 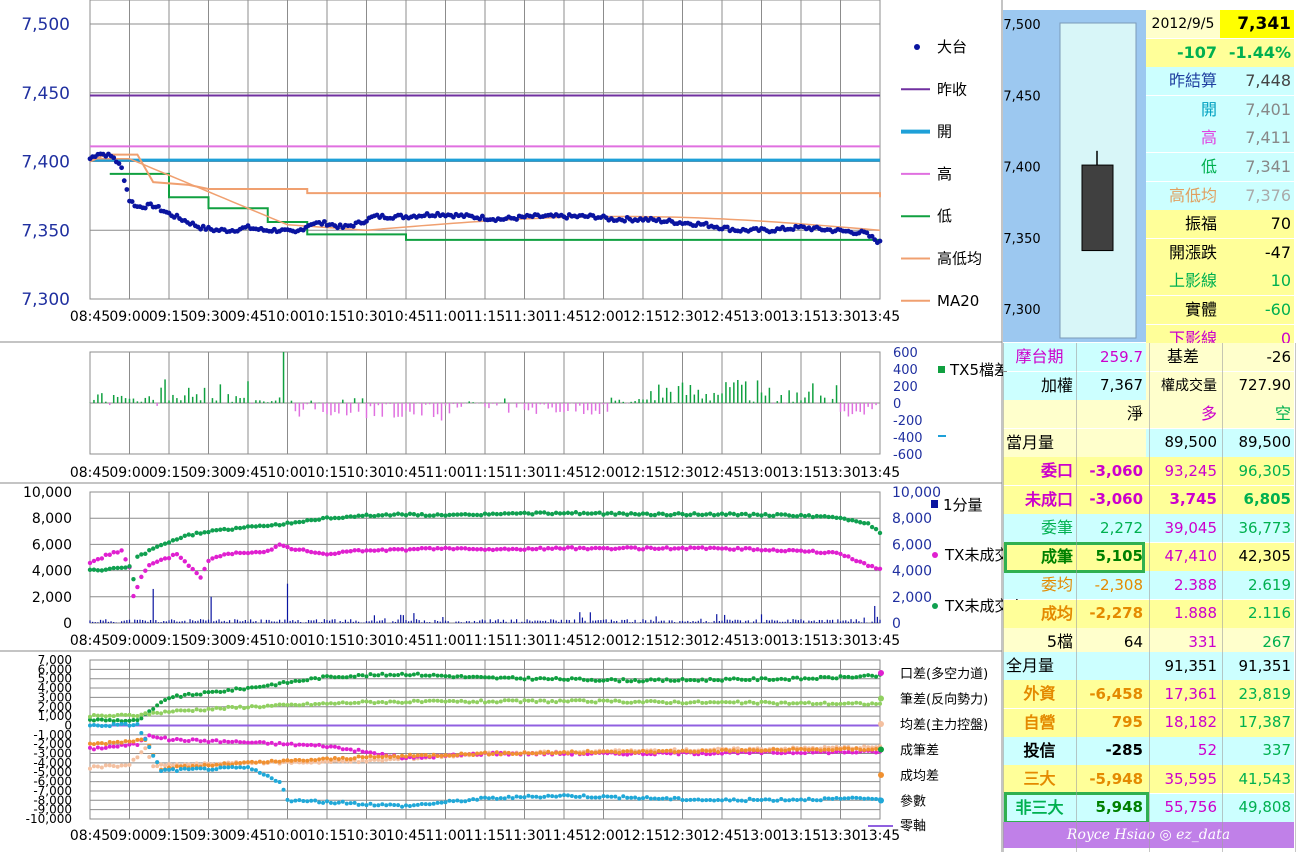 What do you see at coordinates (406, 641) in the screenshot?
I see `x-tick-label: 10:45` at bounding box center [406, 641].